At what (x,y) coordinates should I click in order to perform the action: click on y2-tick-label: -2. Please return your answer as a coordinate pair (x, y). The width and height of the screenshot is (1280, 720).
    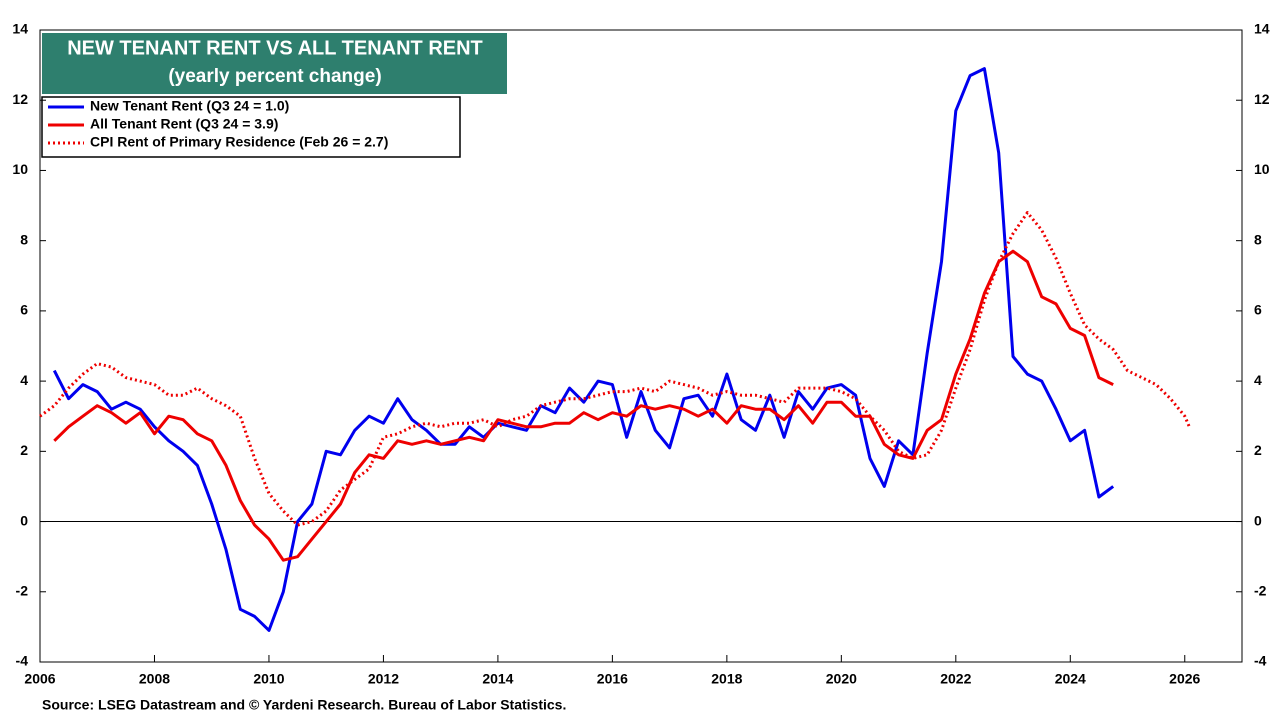
    Looking at the image, I should click on (1260, 590).